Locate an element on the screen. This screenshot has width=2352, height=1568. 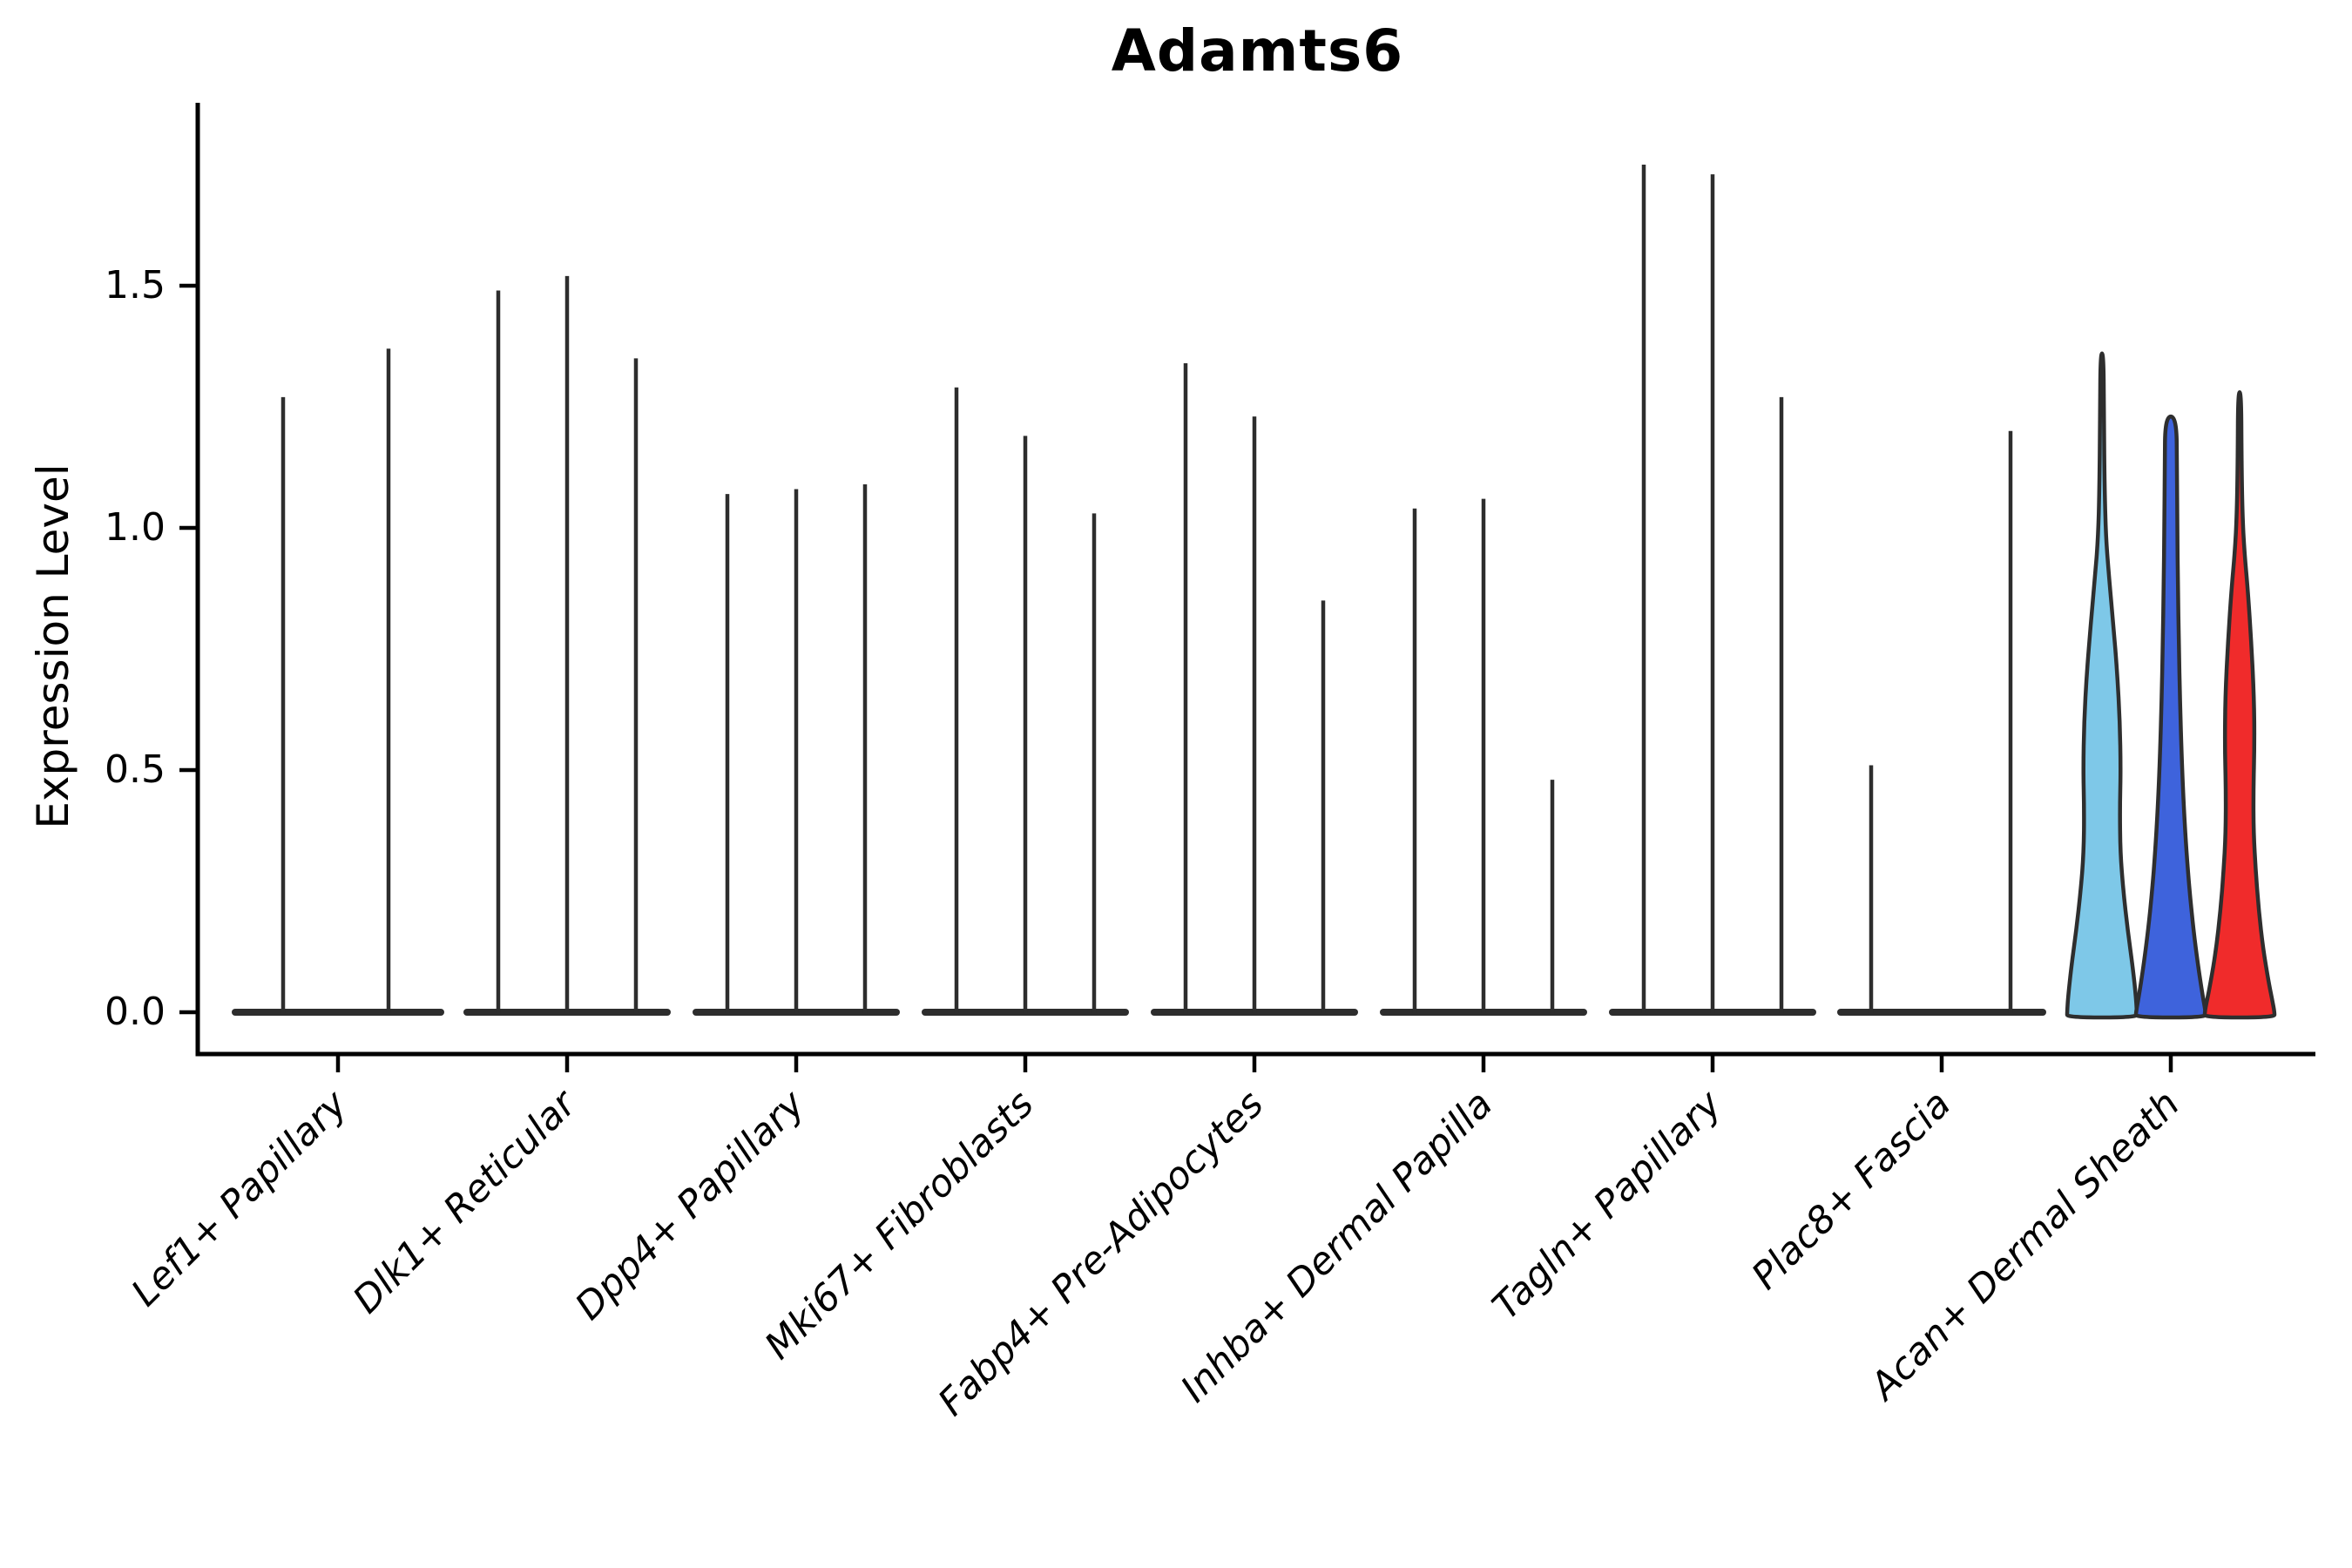
violin-shape-skyblue is located at coordinates (2102, 685).